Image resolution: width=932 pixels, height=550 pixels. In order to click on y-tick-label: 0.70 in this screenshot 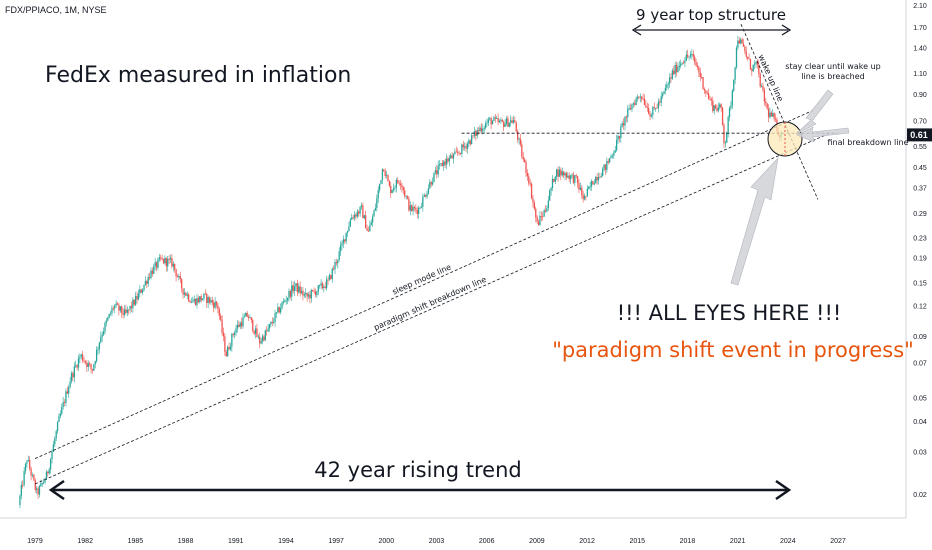, I will do `click(920, 121)`.